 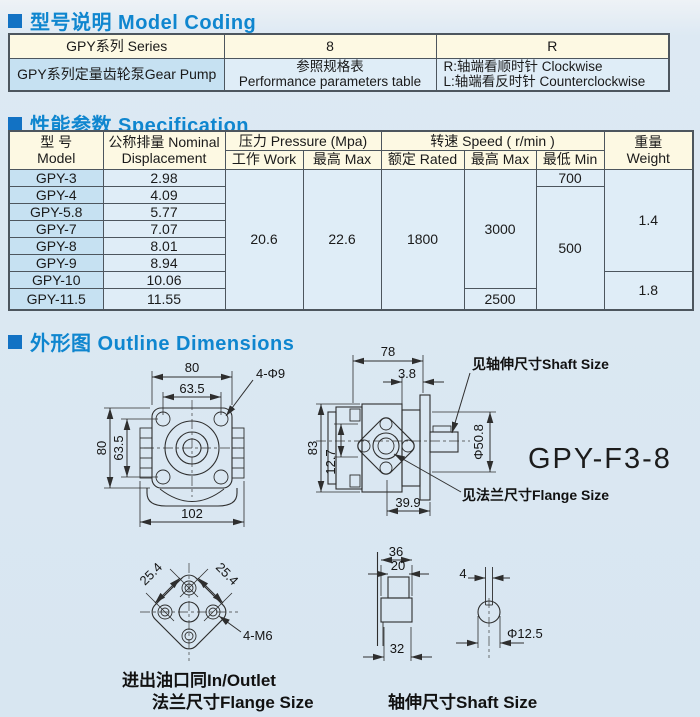 What do you see at coordinates (330, 461) in the screenshot?
I see `dim-side-port: 12.7` at bounding box center [330, 461].